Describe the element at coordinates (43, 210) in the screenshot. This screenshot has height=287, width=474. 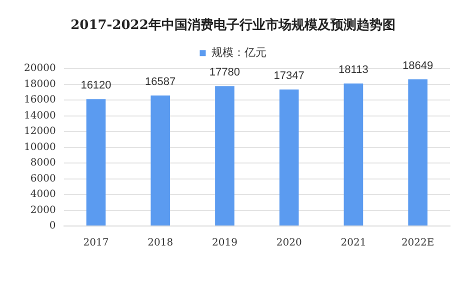
I see `y-tick-label: 2000` at that location.